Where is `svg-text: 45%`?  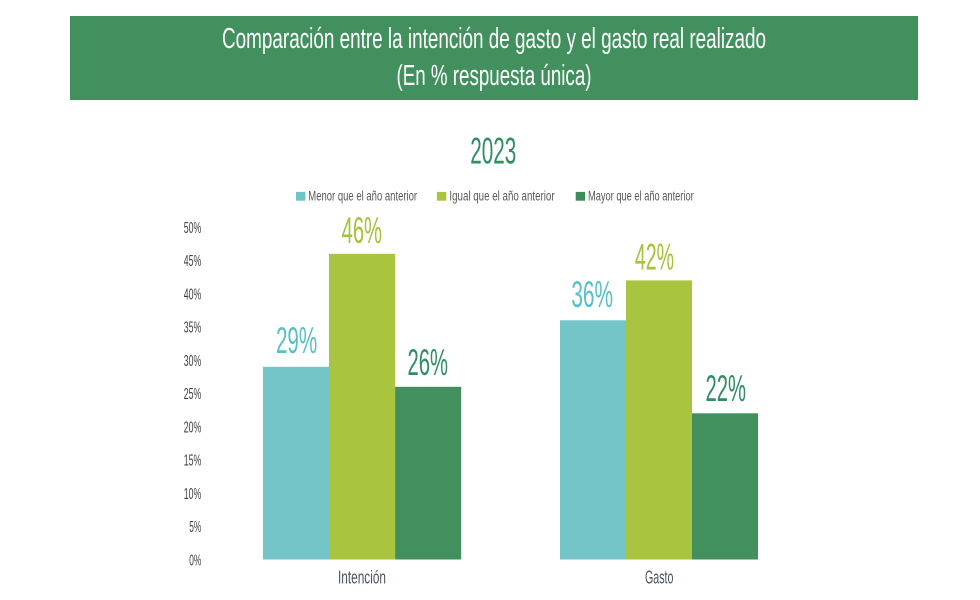 svg-text: 45% is located at coordinates (193, 261).